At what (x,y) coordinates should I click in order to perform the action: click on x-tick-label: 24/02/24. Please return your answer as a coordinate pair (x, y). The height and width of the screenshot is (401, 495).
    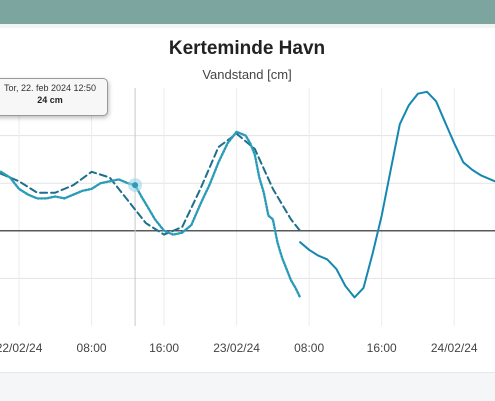
    Looking at the image, I should click on (454, 348).